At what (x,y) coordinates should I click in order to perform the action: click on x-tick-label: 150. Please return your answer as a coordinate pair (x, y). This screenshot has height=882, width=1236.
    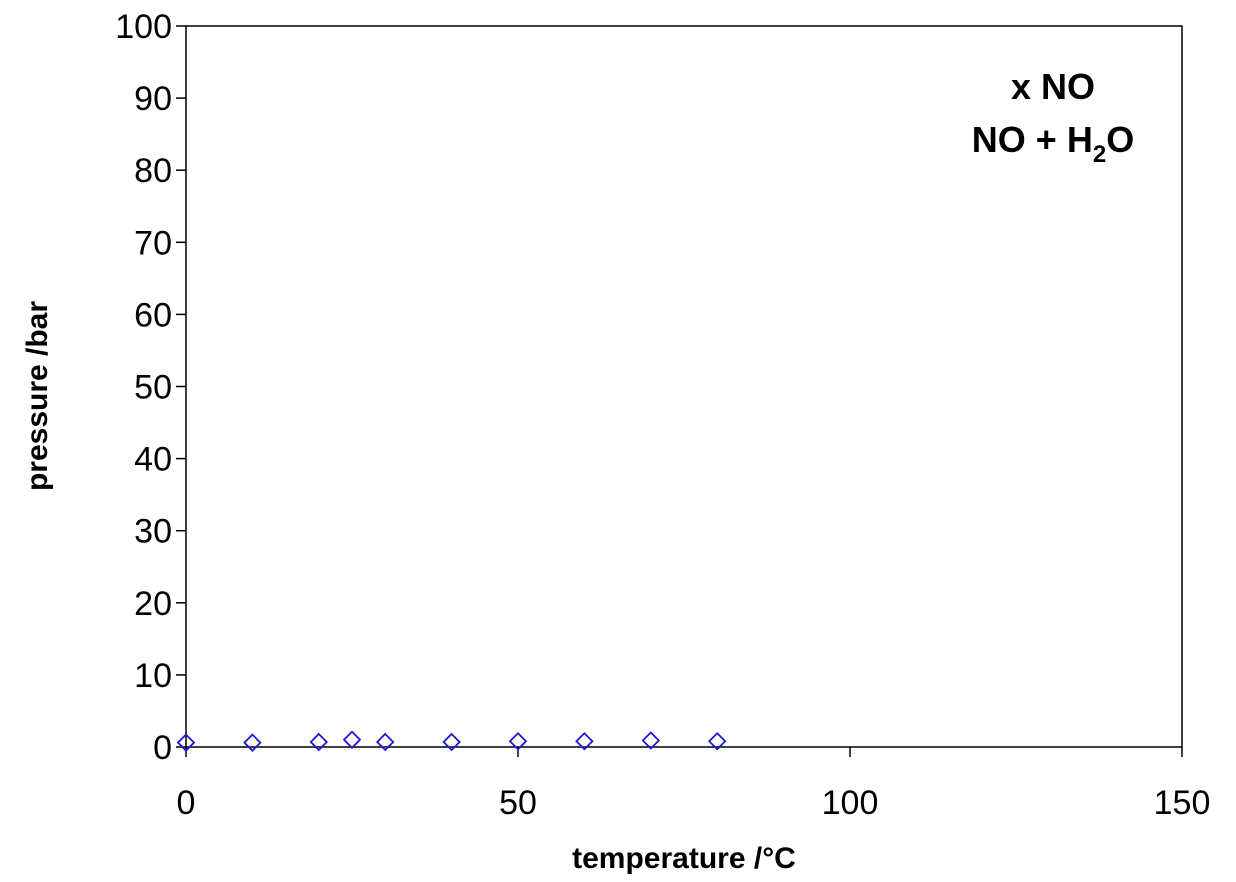
    Looking at the image, I should click on (1182, 803).